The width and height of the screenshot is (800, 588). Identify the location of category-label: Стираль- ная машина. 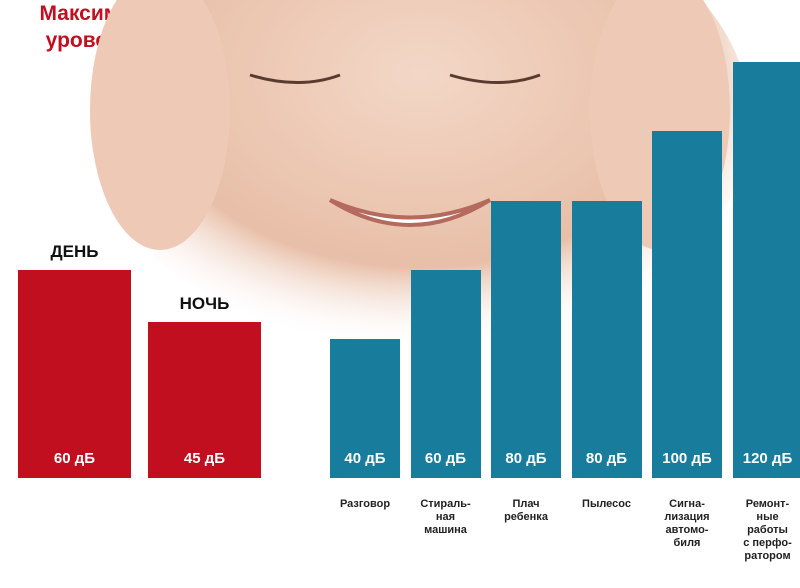
(445, 517).